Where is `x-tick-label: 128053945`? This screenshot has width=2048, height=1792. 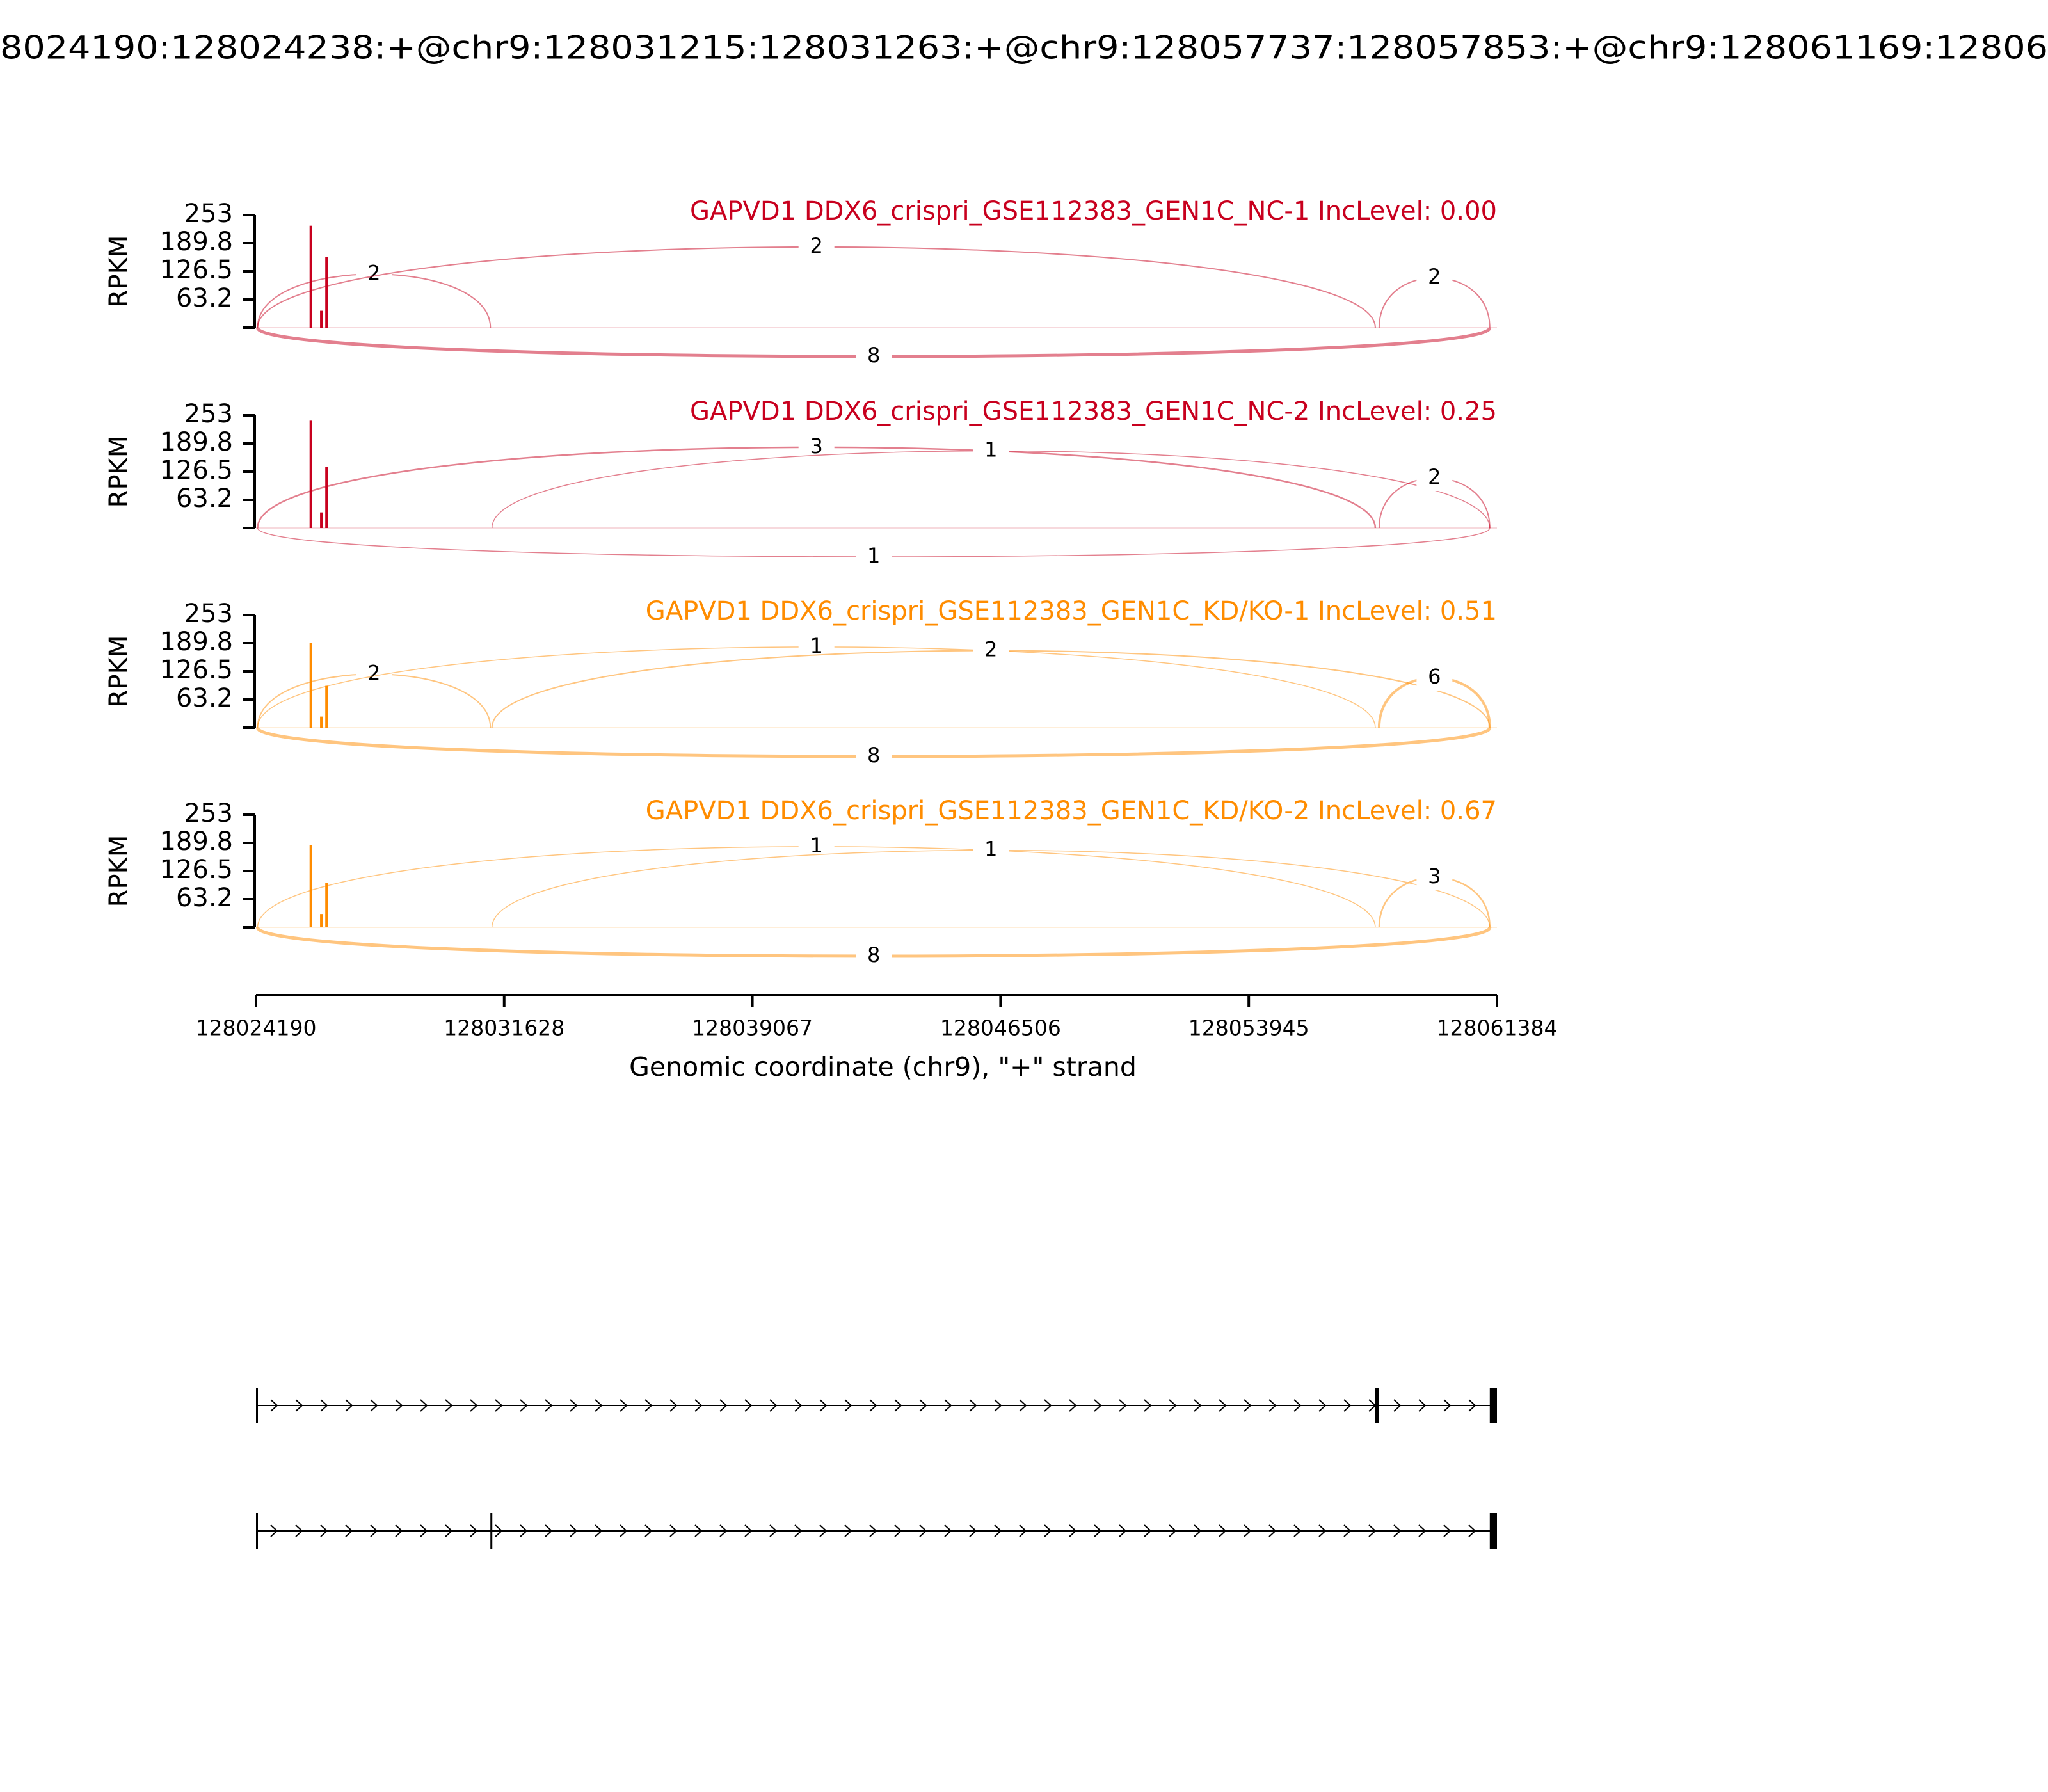
x-tick-label: 128053945 is located at coordinates (1248, 1028).